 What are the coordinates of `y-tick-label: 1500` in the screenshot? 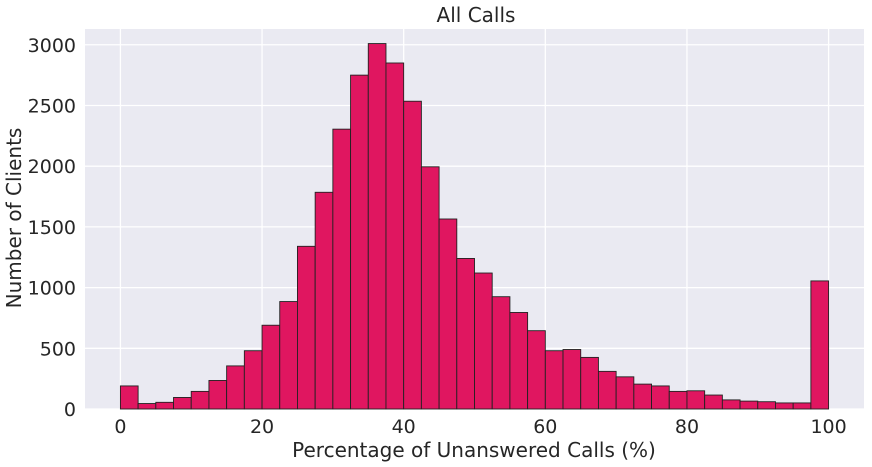 It's located at (52, 228).